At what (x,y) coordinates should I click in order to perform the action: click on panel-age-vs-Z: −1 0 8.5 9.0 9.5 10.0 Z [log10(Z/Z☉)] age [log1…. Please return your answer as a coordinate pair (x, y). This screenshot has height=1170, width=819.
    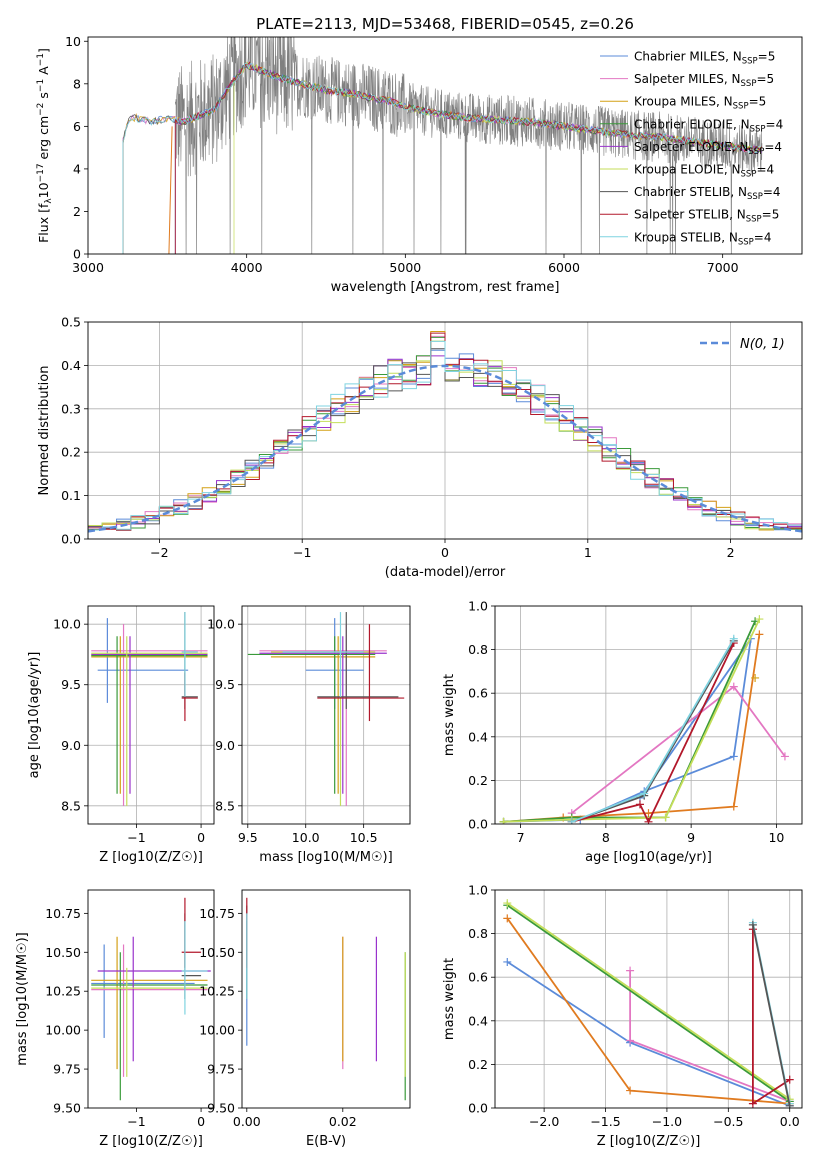
    Looking at the image, I should click on (121, 735).